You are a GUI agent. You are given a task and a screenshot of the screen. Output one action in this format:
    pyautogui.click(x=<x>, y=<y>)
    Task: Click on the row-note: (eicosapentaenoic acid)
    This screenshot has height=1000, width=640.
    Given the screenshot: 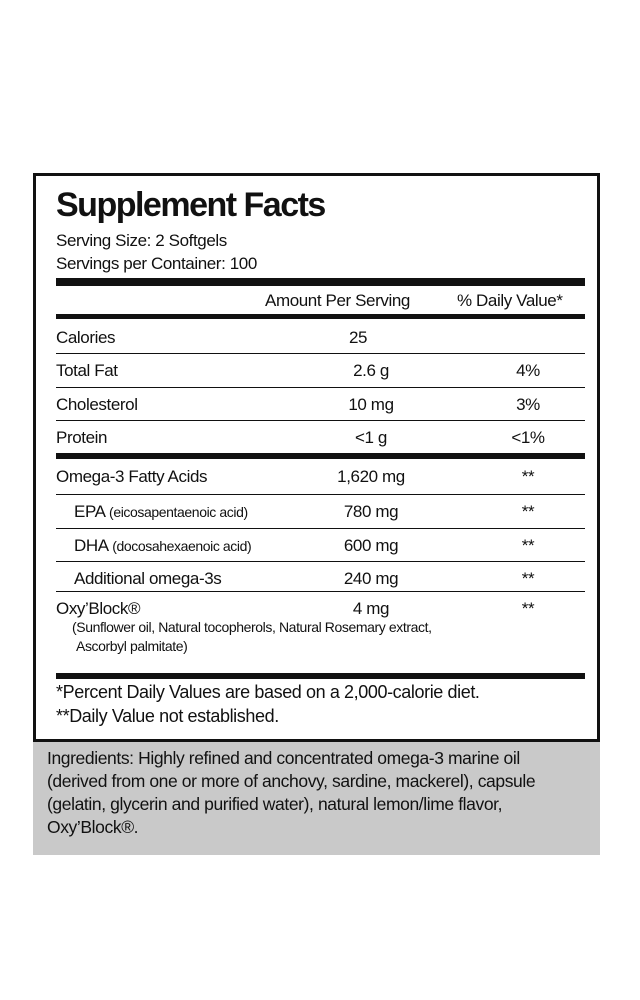 What is the action you would take?
    pyautogui.click(x=176, y=512)
    